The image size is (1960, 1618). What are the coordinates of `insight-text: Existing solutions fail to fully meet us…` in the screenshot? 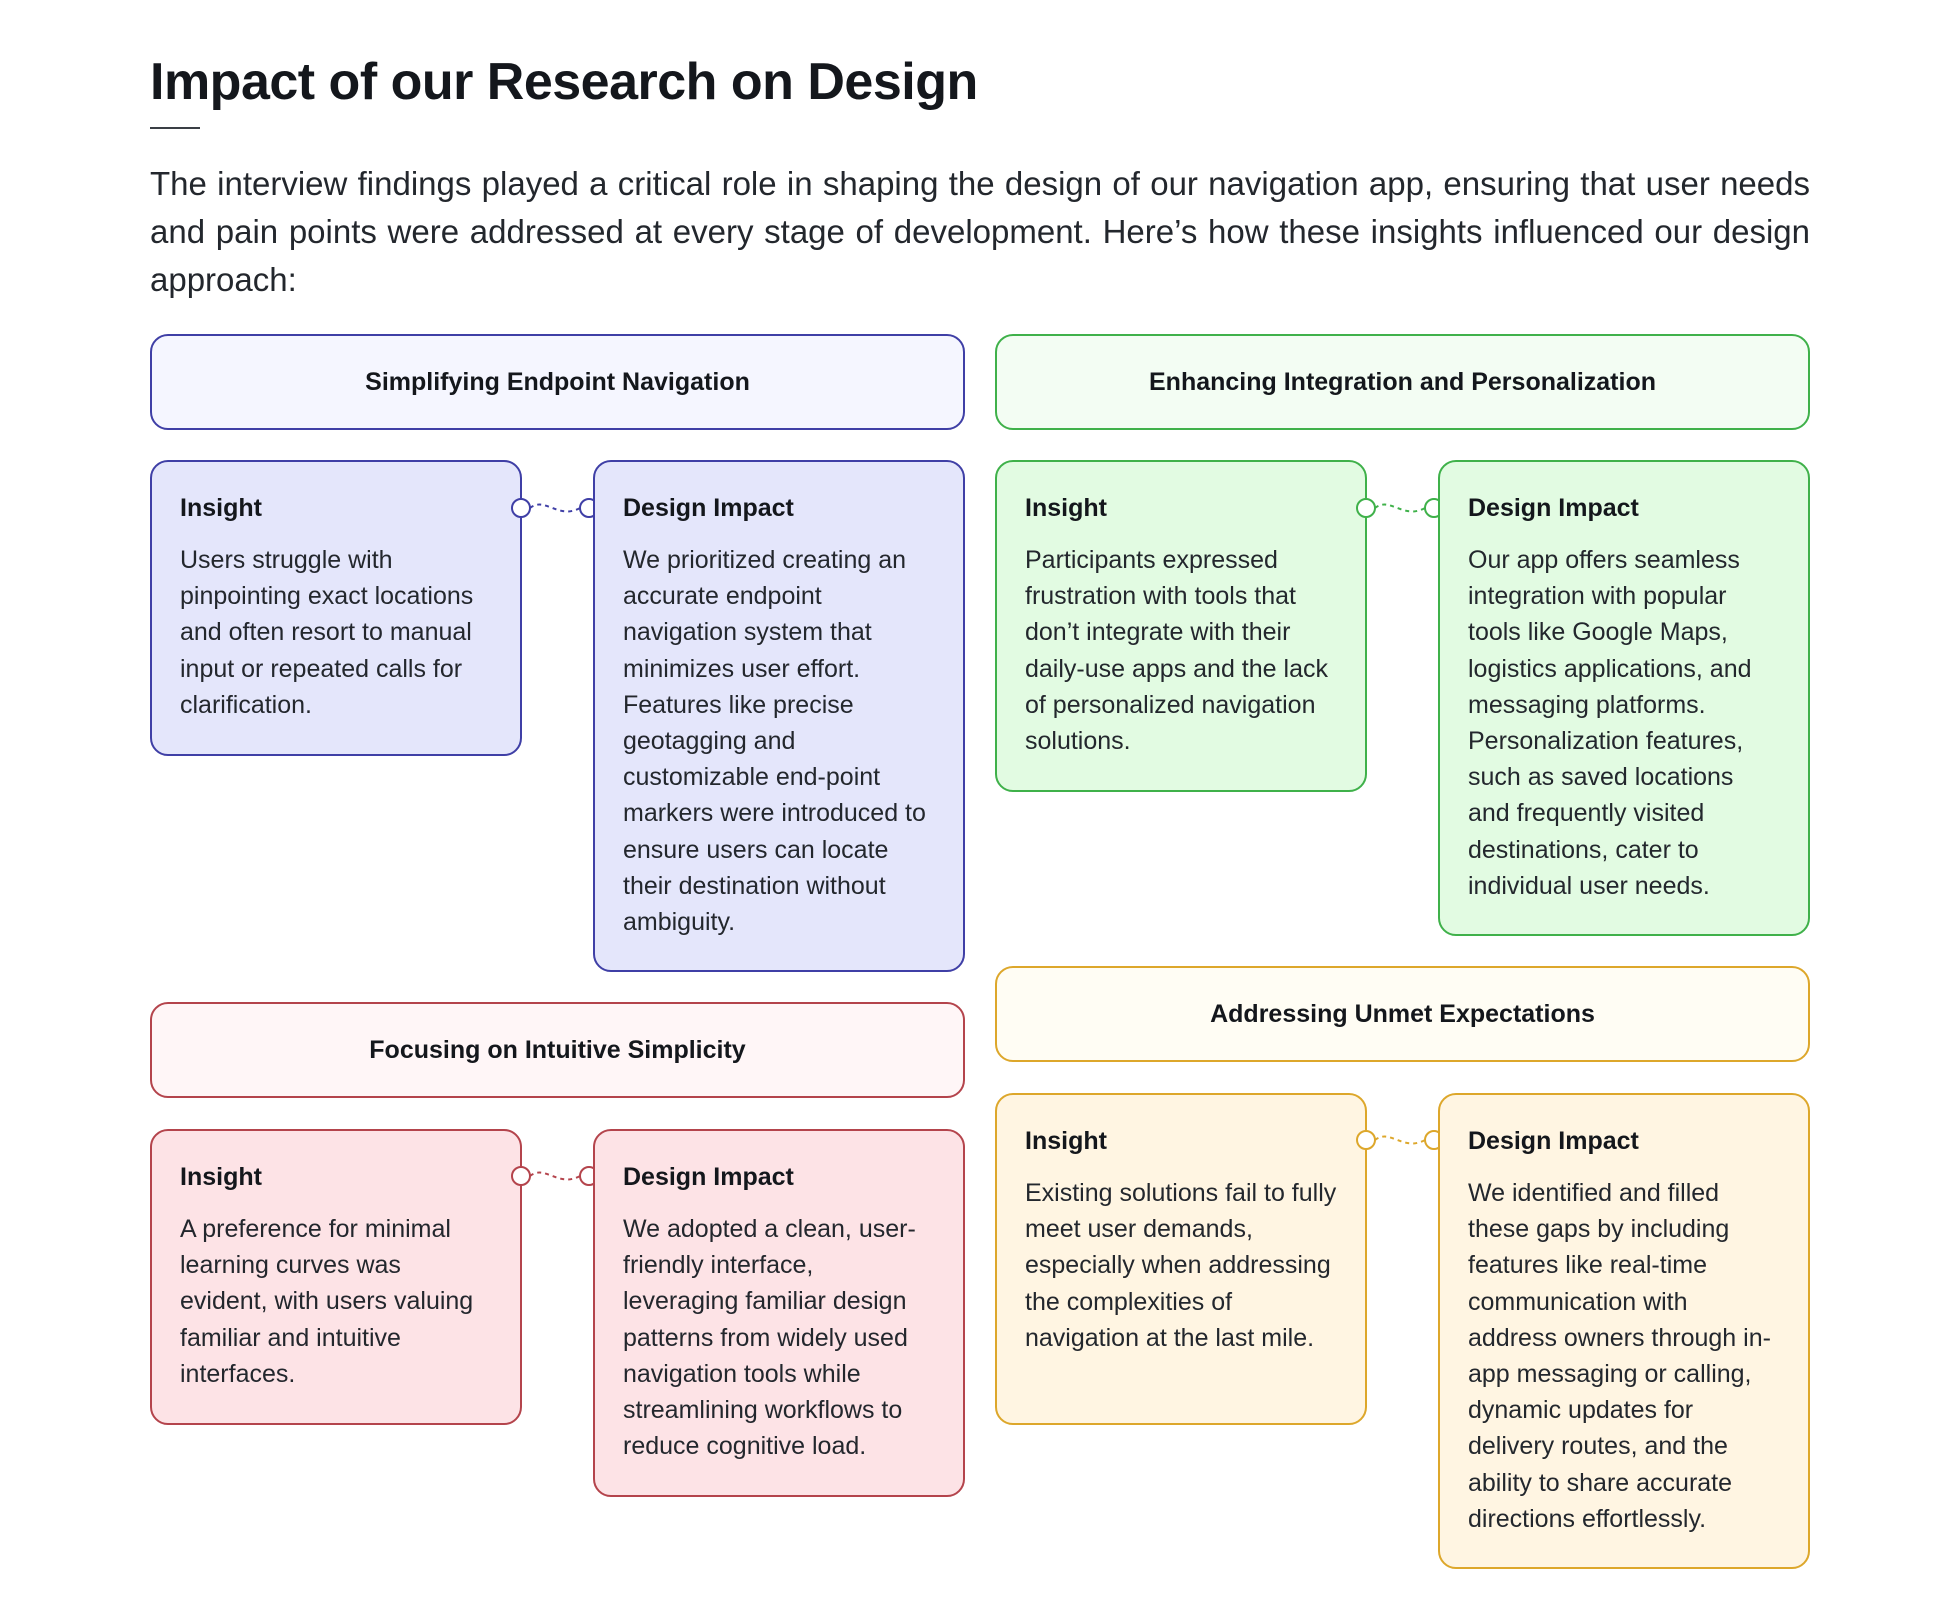 It's located at (1181, 1265).